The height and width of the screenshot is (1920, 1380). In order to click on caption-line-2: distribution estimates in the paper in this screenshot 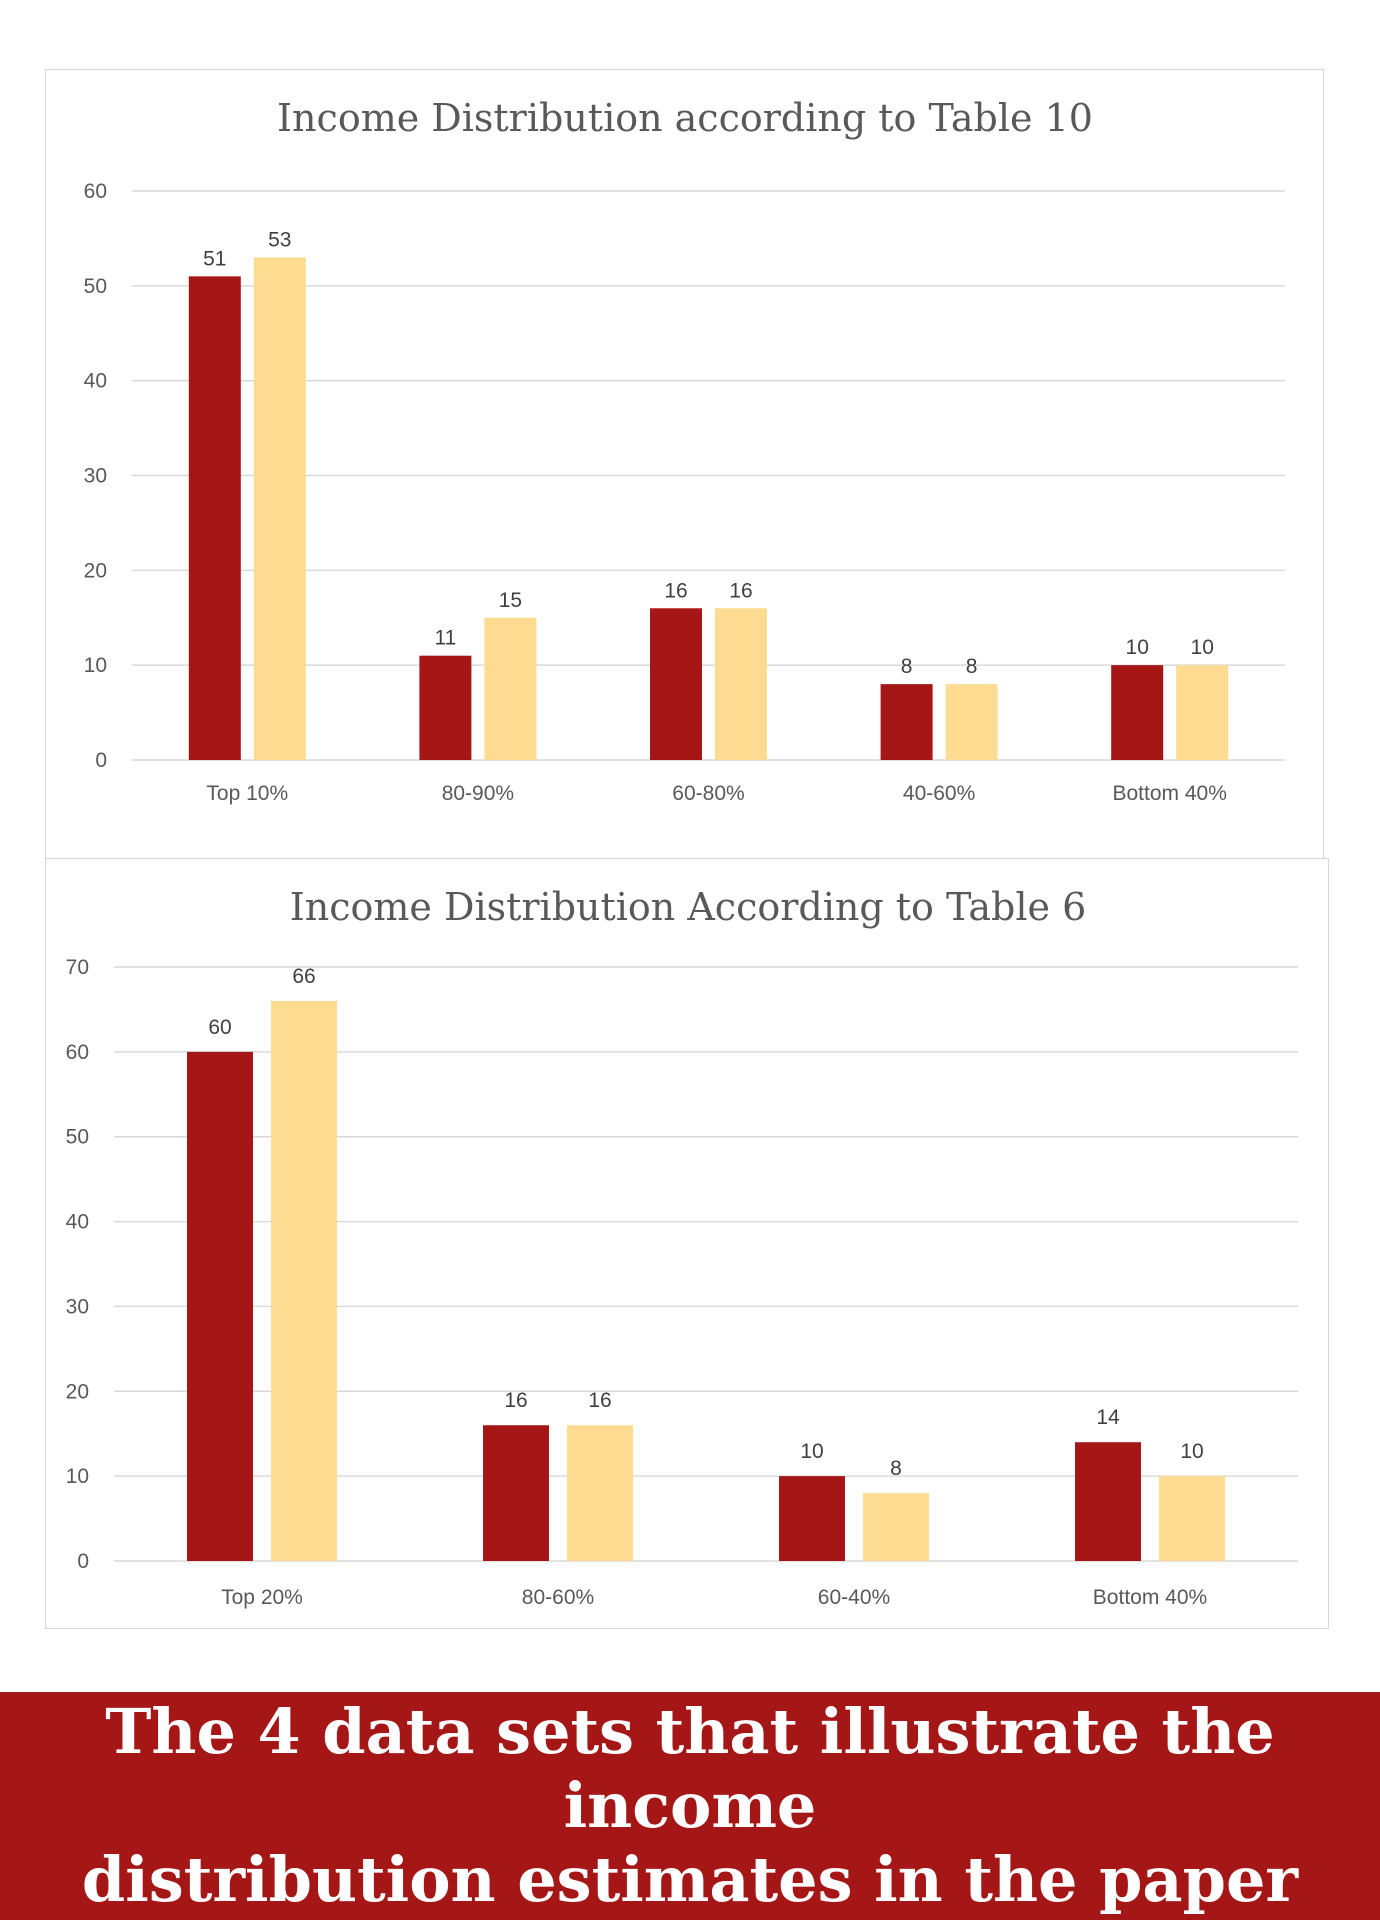, I will do `click(690, 1879)`.